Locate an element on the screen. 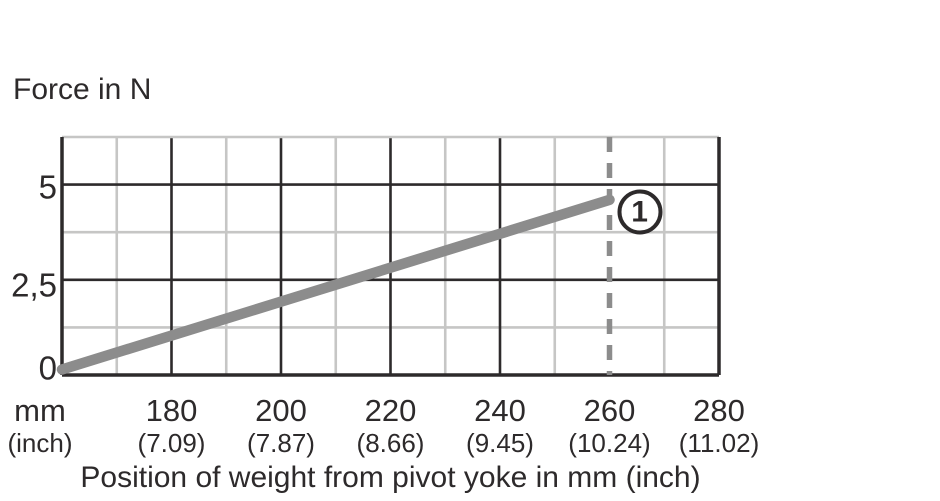 Image resolution: width=940 pixels, height=501 pixels. x-axis-unit-inch: (inch) is located at coordinates (40, 443).